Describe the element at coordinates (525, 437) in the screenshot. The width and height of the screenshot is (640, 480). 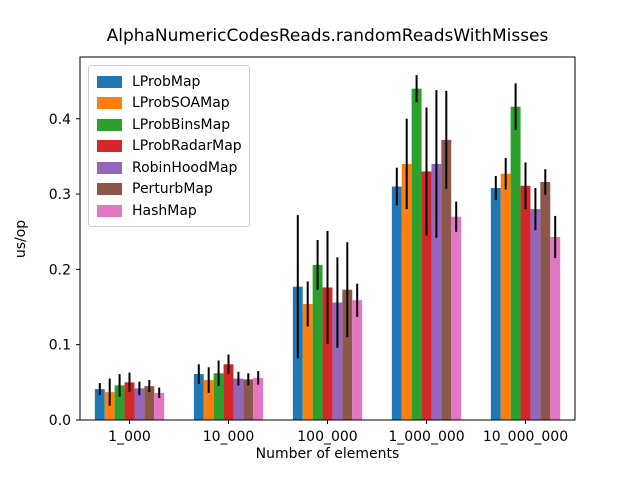
I see `x-tick-label: 10_000_000` at that location.